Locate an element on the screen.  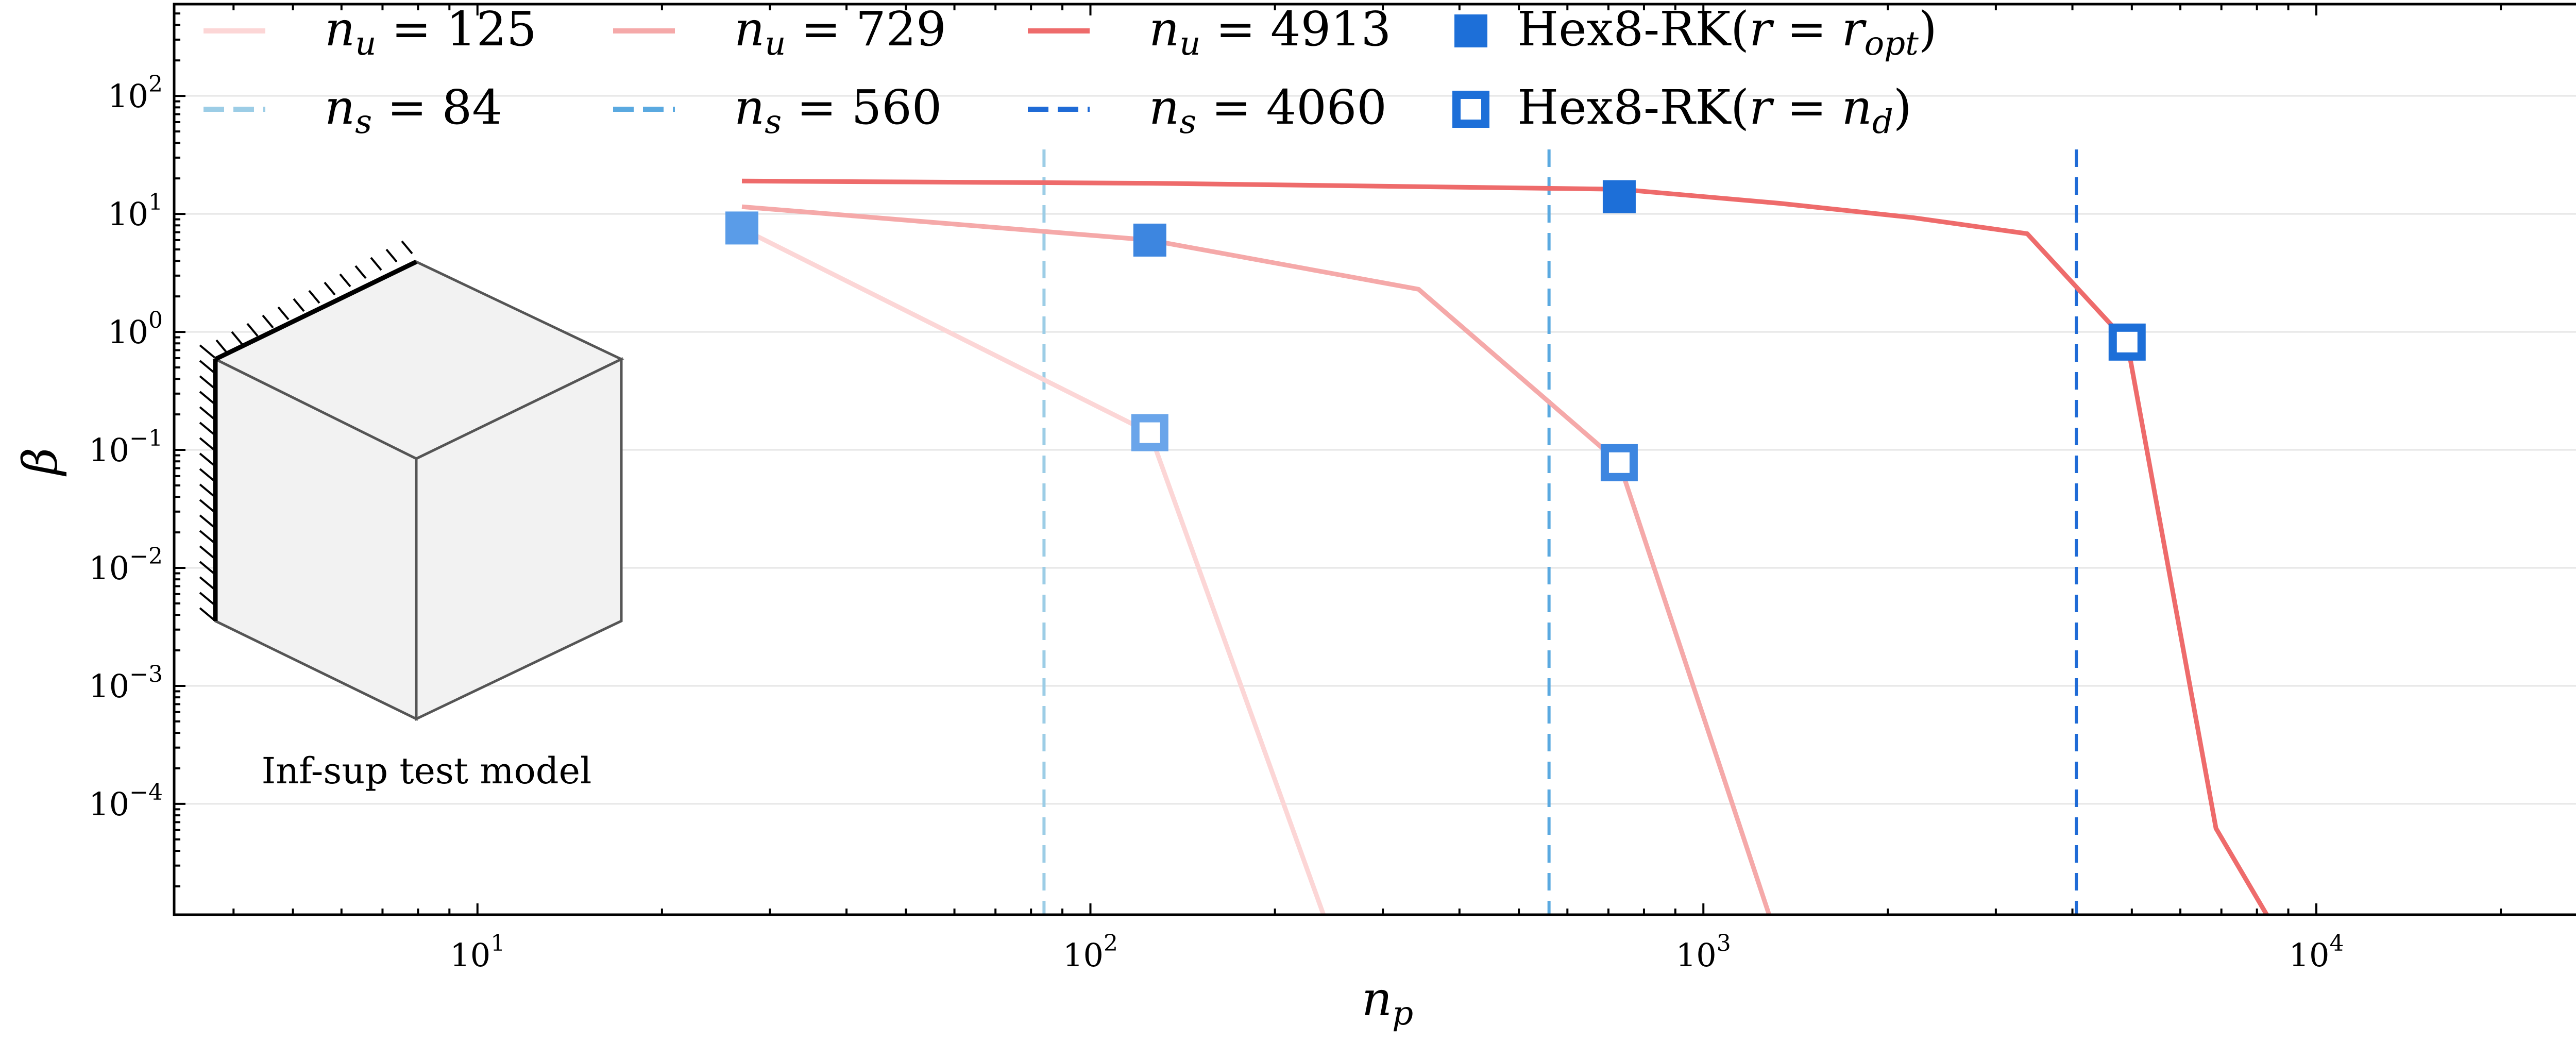
y-tick-label-1: 10⁻³ is located at coordinates (126, 683).